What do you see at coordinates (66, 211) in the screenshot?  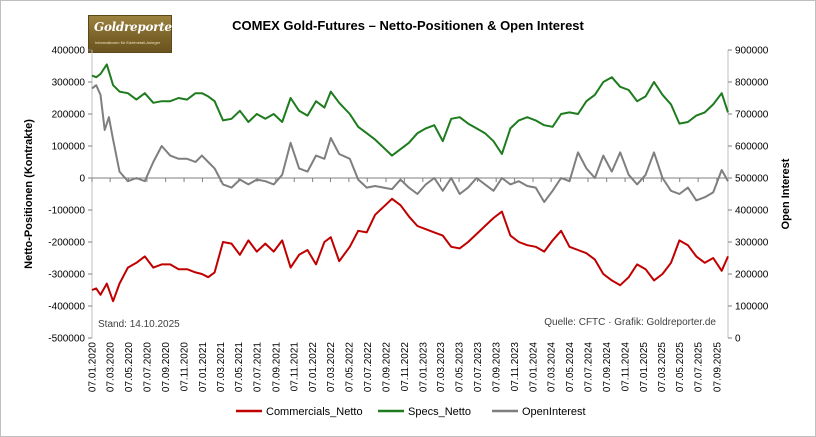 I see `left-tick-label: -100000` at bounding box center [66, 211].